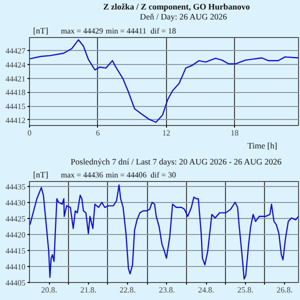 The height and width of the screenshot is (300, 300). I want to click on x-tick-label: 22.8., so click(128, 290).